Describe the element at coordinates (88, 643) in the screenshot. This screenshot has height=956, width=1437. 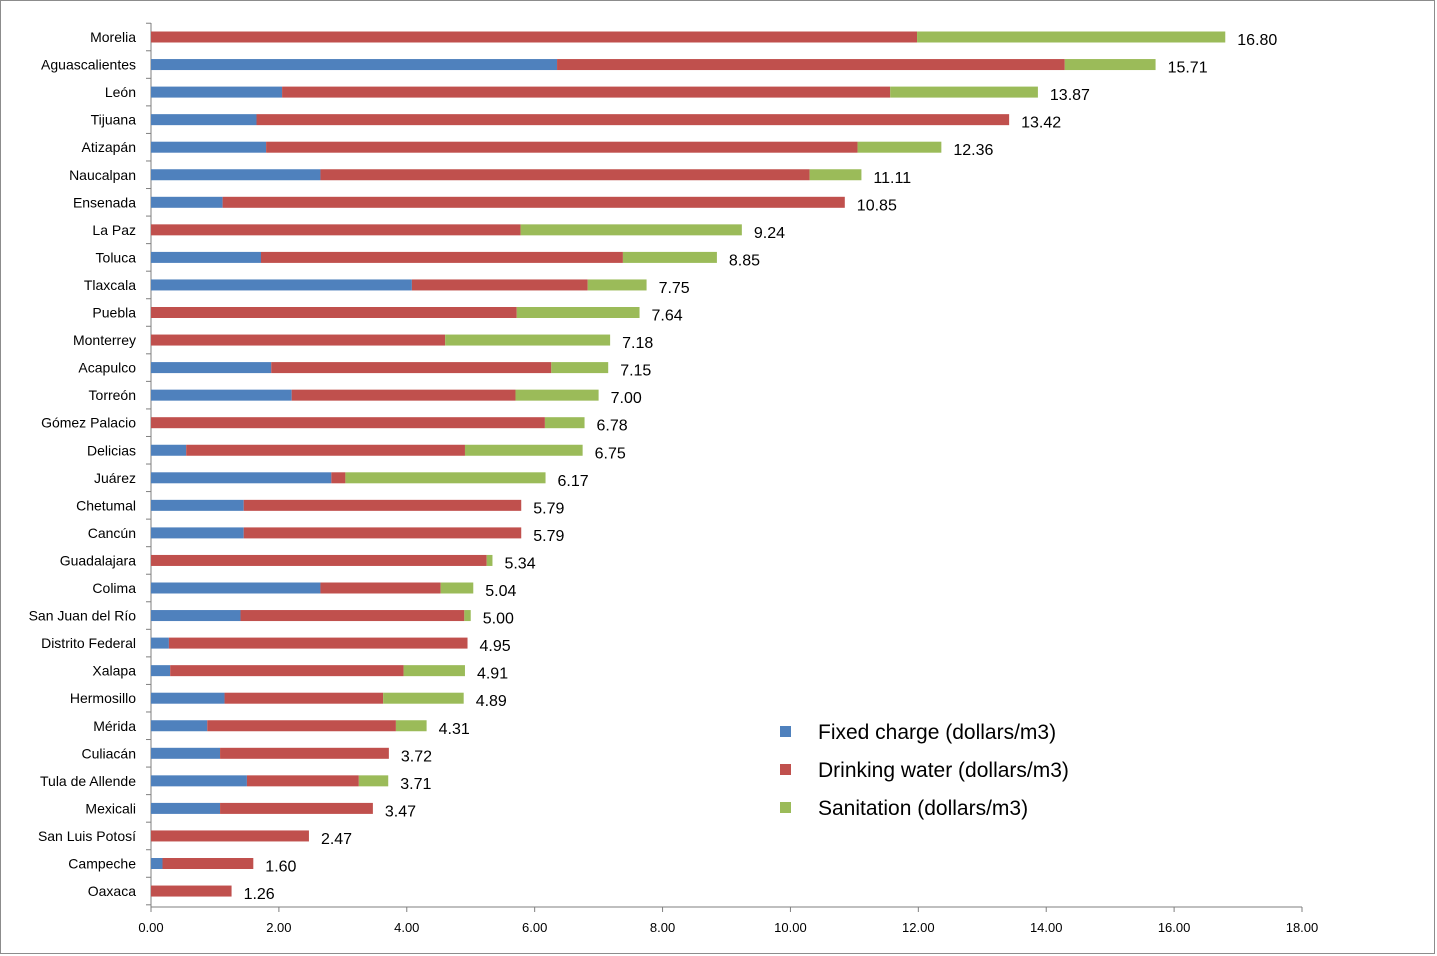
I see `category-label-distrito-federal: Distrito Federal` at that location.